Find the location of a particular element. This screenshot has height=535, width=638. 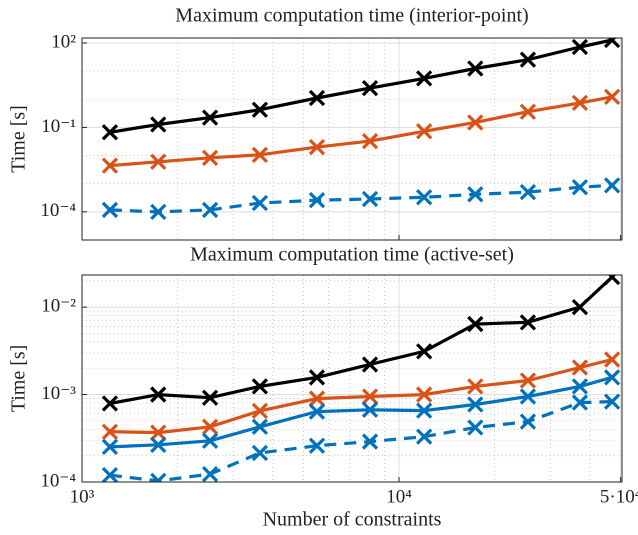

x-tick-label: 10³ is located at coordinates (82, 496).